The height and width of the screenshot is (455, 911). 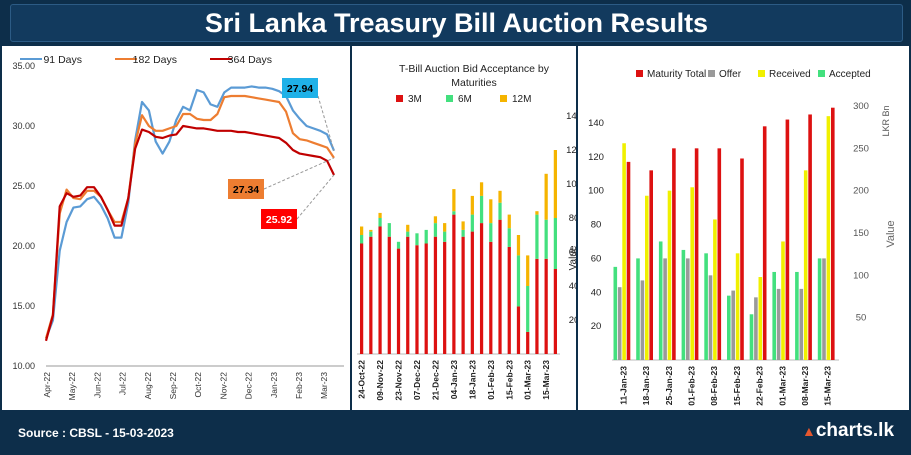 What do you see at coordinates (891, 233) in the screenshot?
I see `y2-axis-title: Value` at bounding box center [891, 233].